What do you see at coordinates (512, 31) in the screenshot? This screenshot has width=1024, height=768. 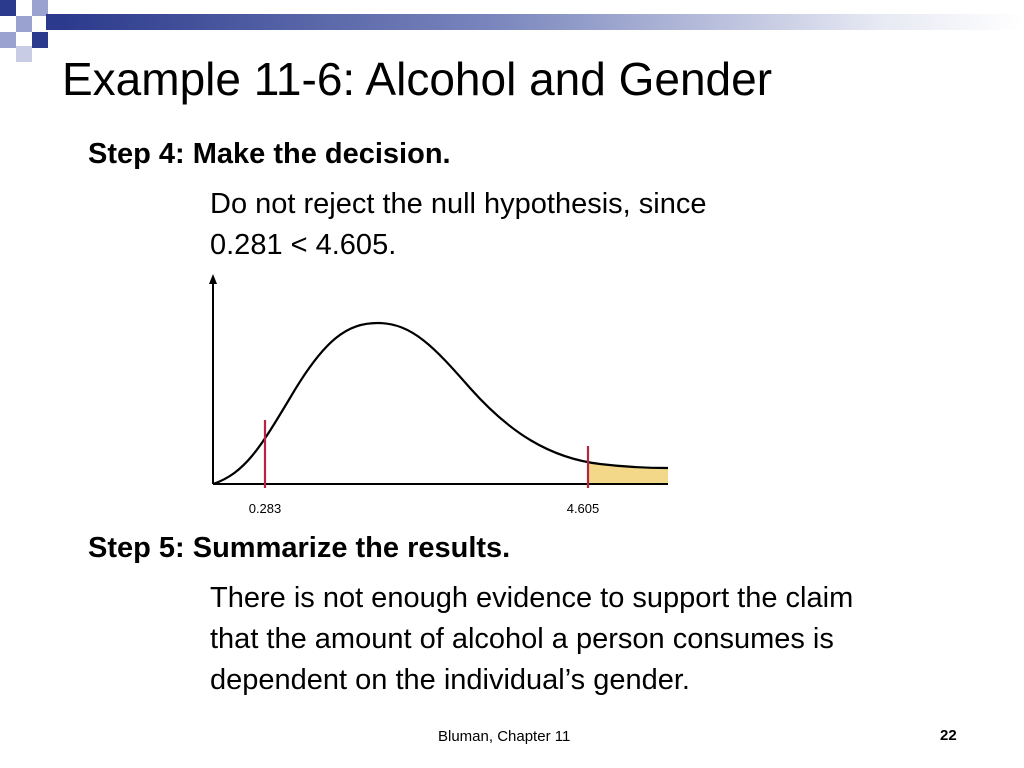 I see `corner-decoration` at bounding box center [512, 31].